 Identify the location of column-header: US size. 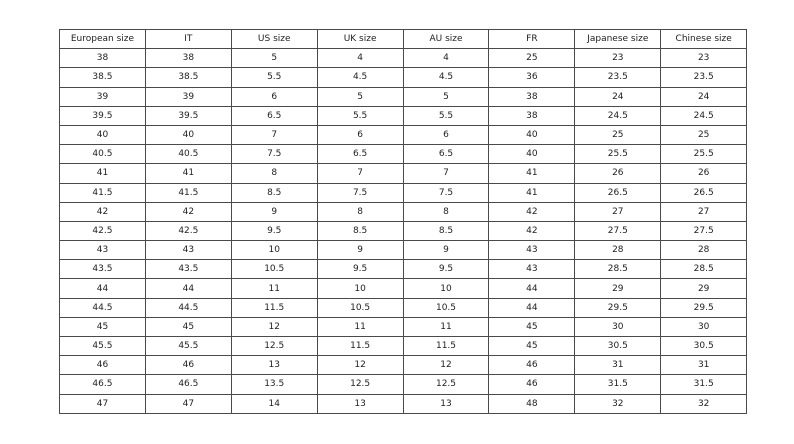
(274, 39).